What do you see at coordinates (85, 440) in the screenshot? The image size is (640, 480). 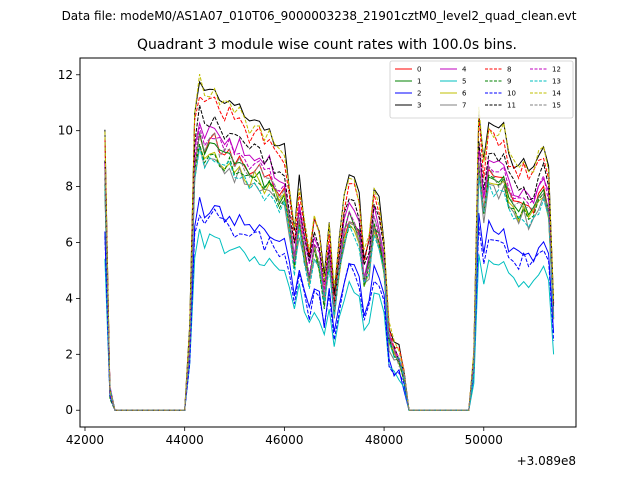 I see `x-tick-label: 42000` at bounding box center [85, 440].